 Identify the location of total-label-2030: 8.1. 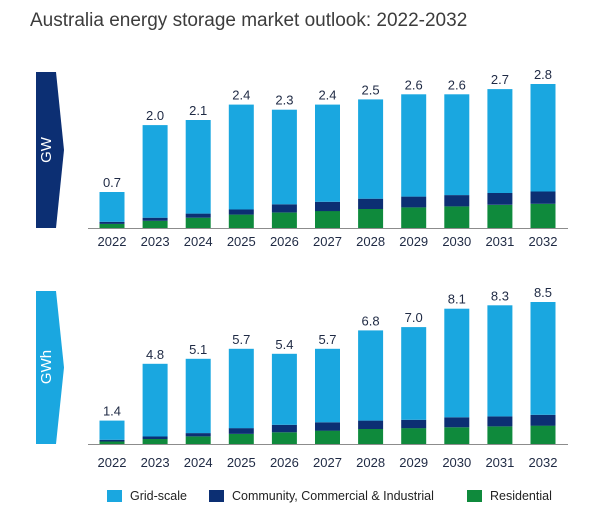
(457, 299).